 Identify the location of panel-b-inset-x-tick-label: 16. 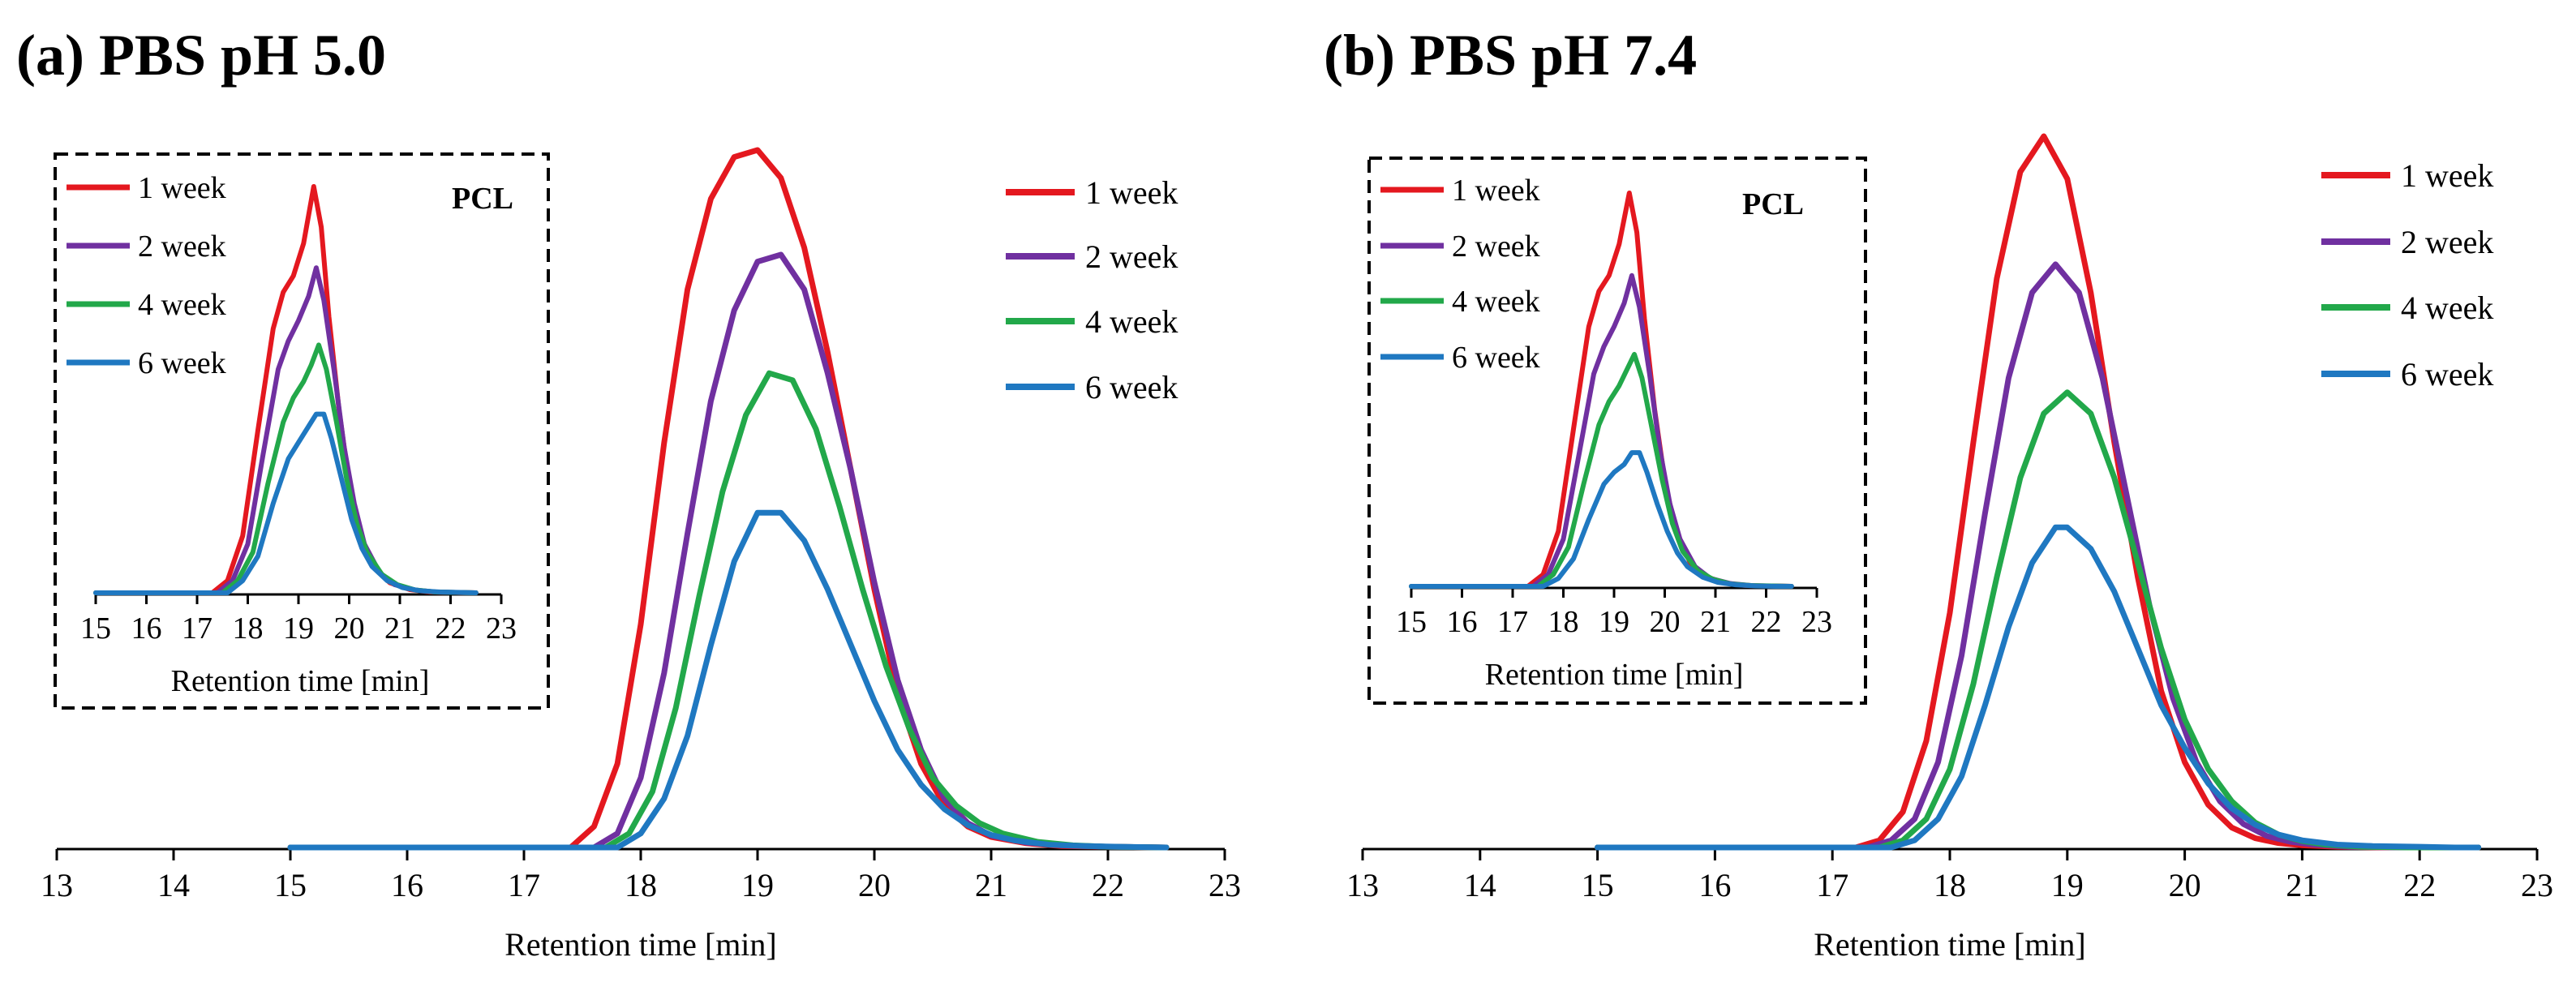
(1462, 622).